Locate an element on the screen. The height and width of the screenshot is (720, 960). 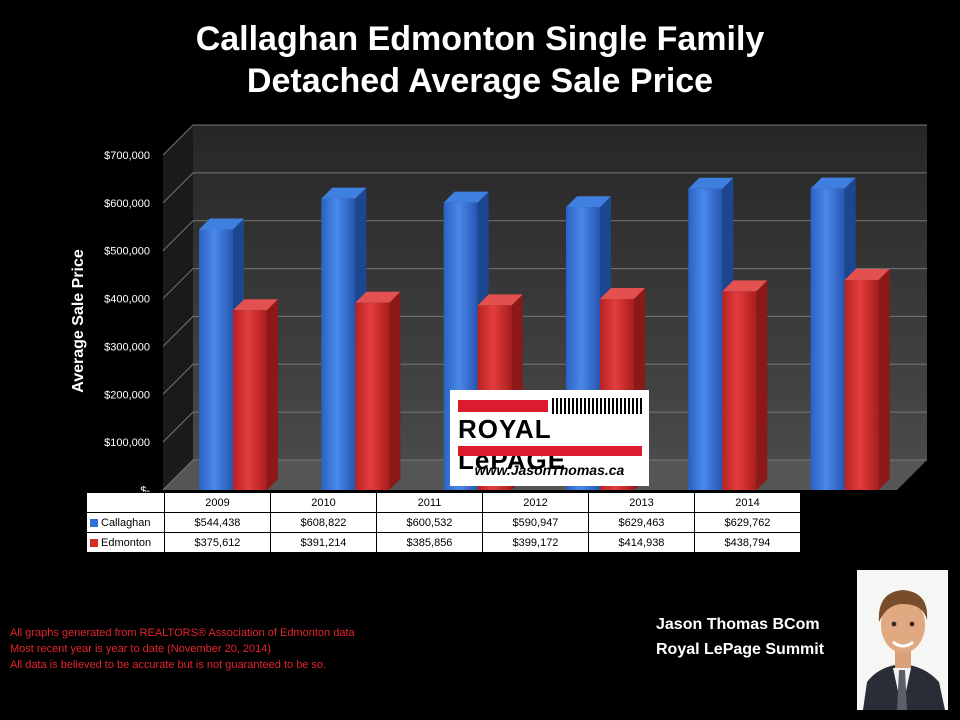
category-2011: 2011 is located at coordinates (429, 502).